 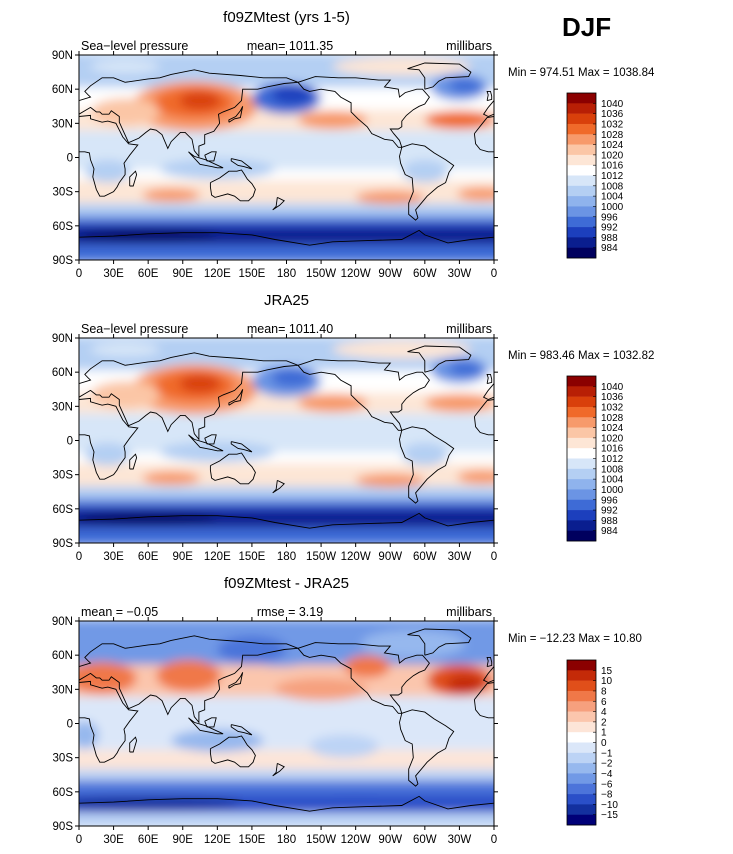 I want to click on coastline-nz, so click(x=278, y=769).